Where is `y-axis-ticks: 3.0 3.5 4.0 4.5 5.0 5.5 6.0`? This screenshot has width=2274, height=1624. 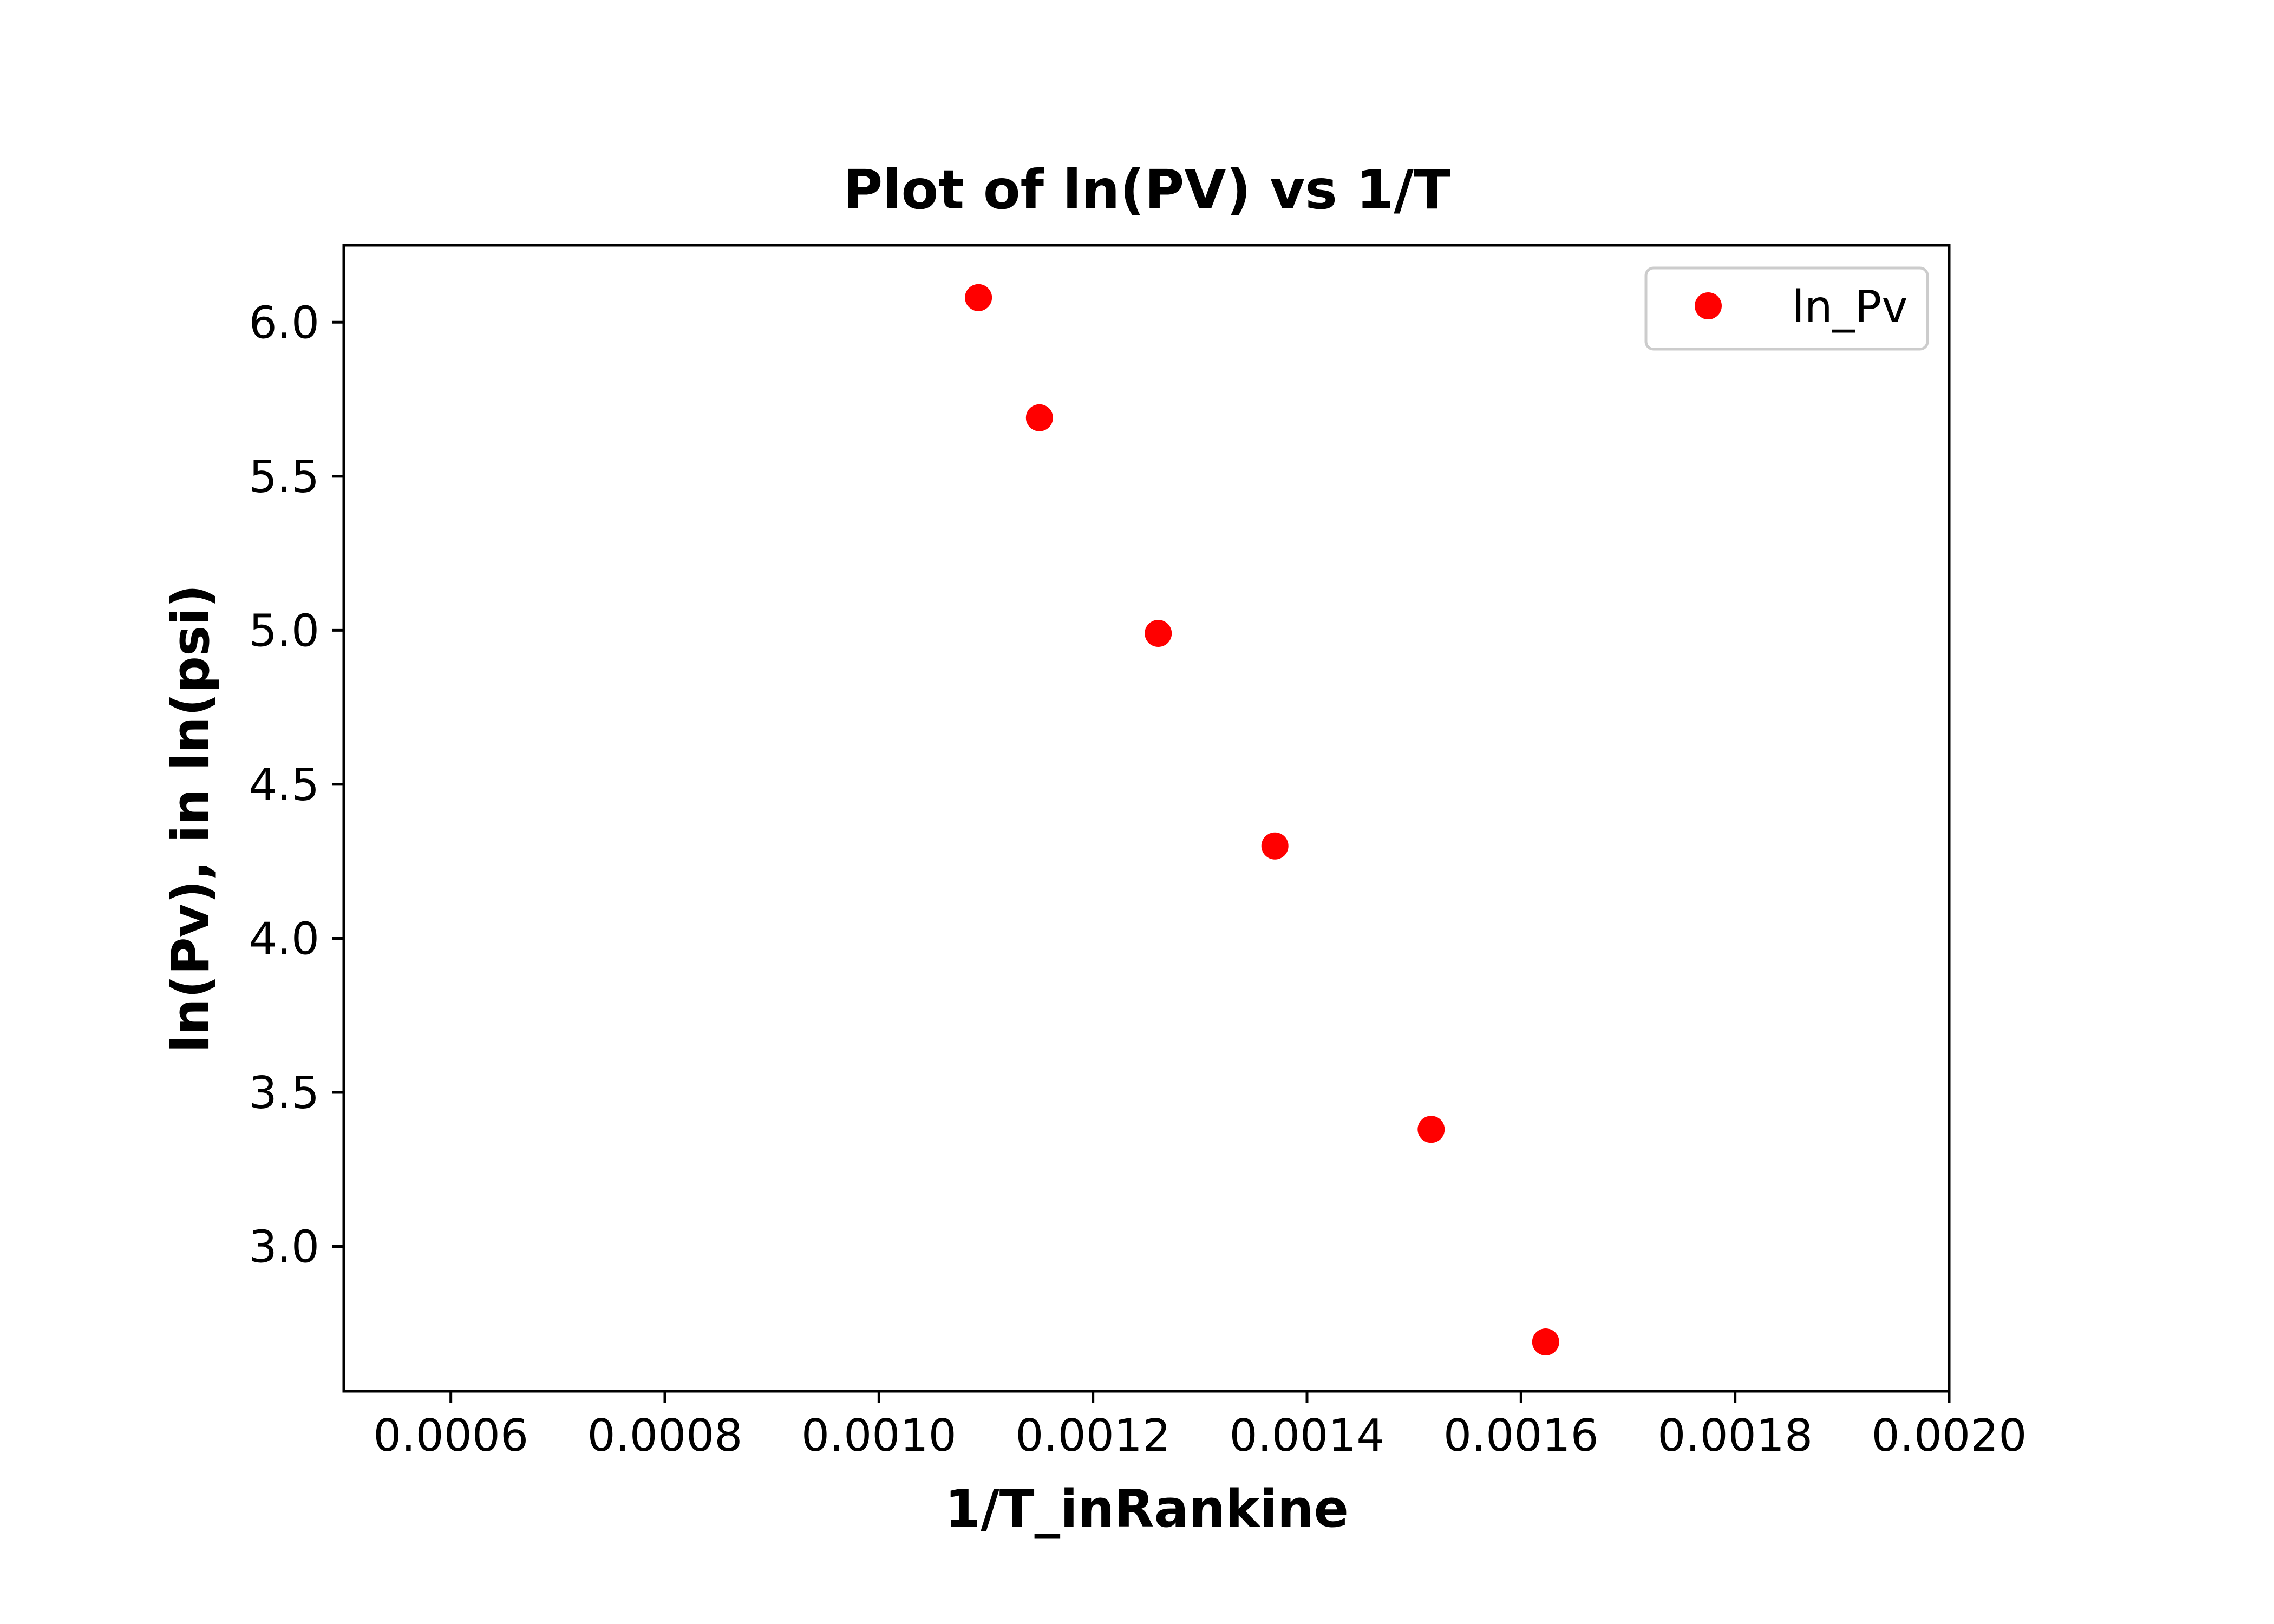 y-axis-ticks: 3.0 3.5 4.0 4.5 5.0 5.5 6.0 is located at coordinates (296, 785).